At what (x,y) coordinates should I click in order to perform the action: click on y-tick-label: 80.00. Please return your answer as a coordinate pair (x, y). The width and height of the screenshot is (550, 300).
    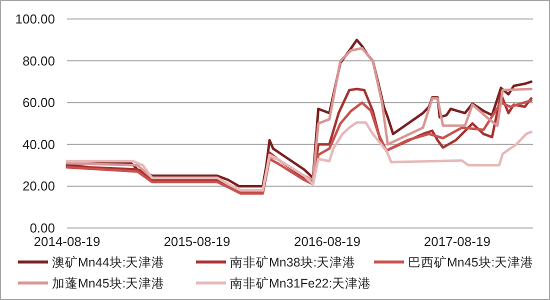
    Looking at the image, I should click on (38, 60).